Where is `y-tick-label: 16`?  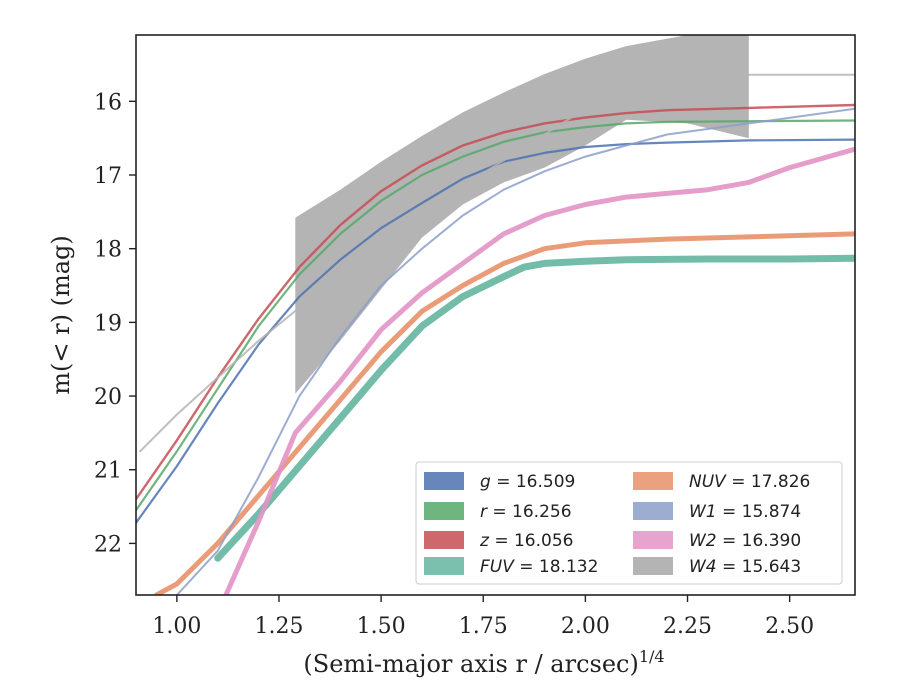 y-tick-label: 16 is located at coordinates (108, 102).